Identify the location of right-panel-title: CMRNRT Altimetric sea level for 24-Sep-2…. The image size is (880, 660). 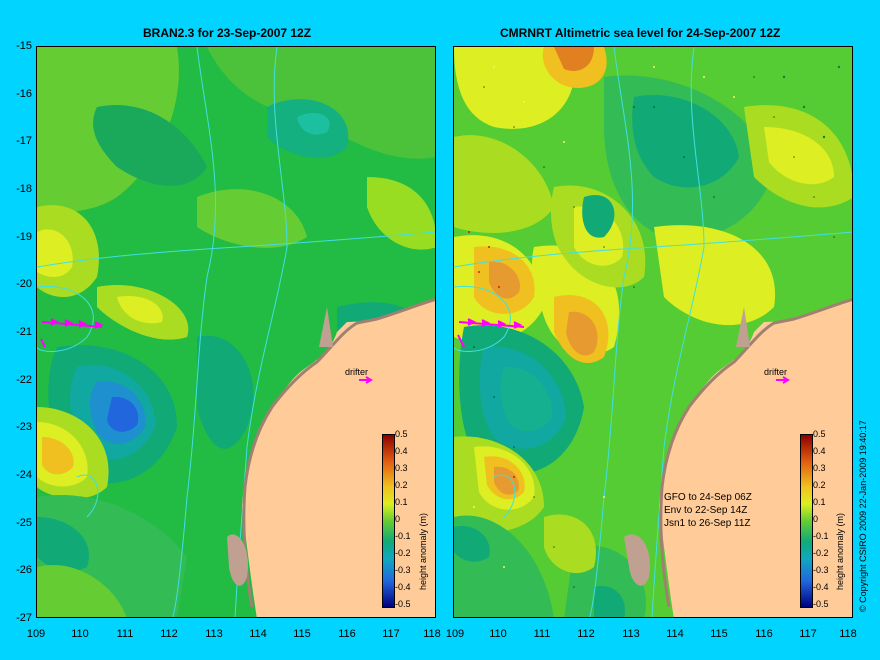
(640, 33).